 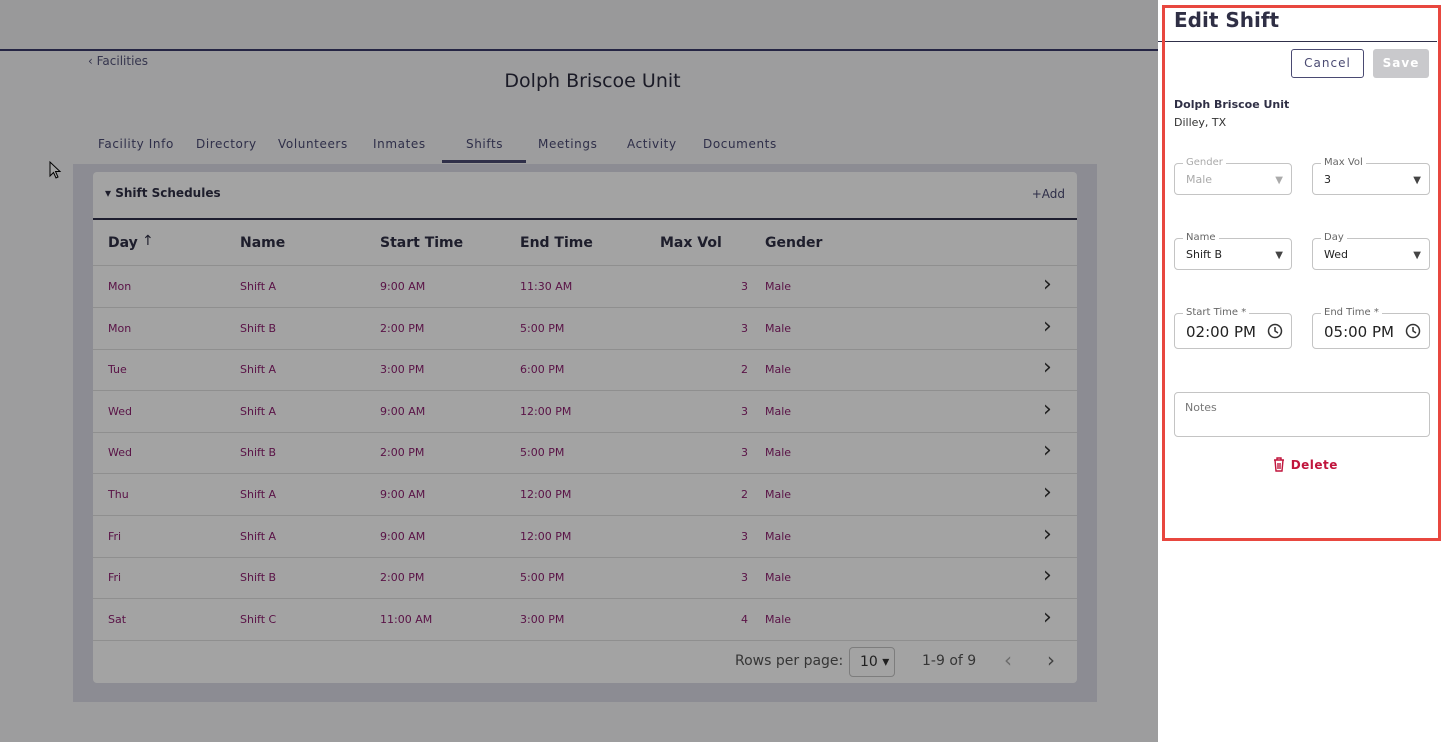 I want to click on tab: Inmates, so click(x=399, y=144).